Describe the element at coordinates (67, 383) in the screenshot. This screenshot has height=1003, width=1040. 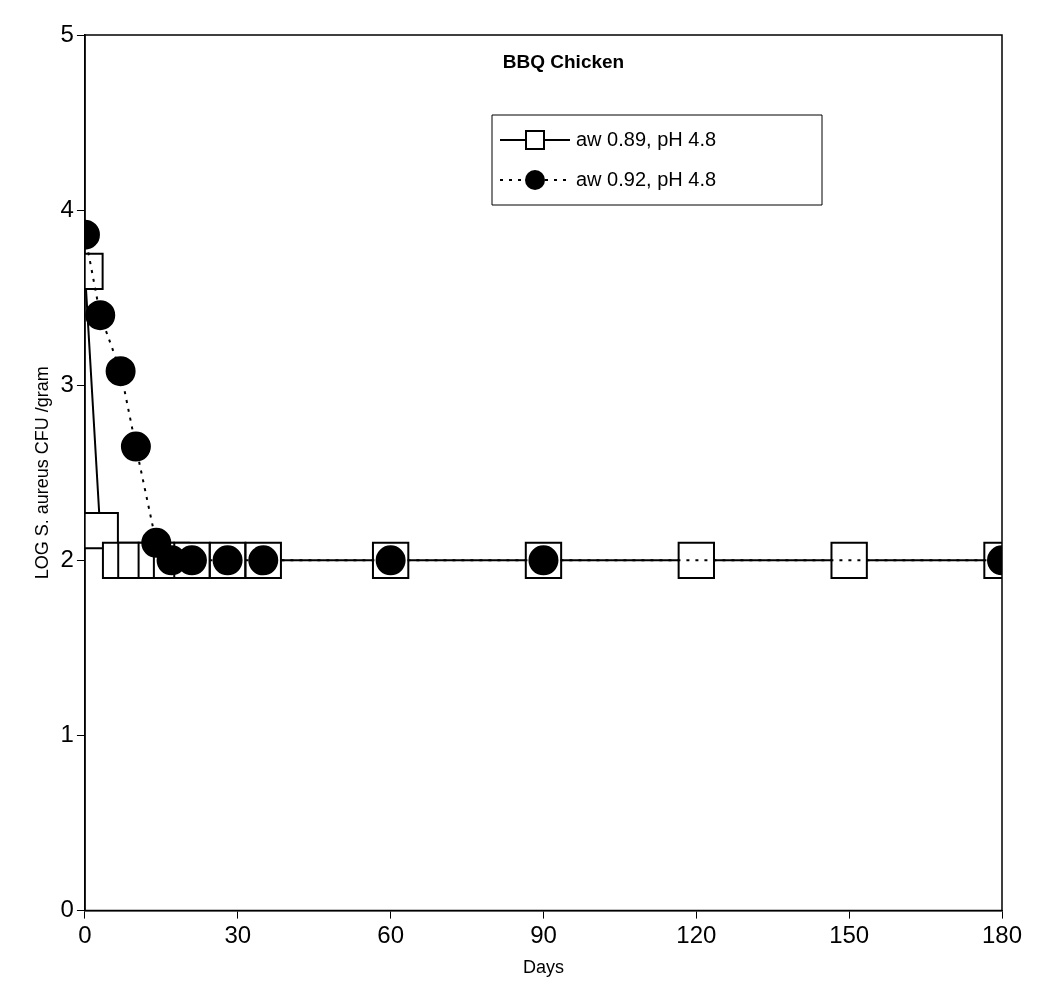
I see `y-tick-label: 3` at that location.